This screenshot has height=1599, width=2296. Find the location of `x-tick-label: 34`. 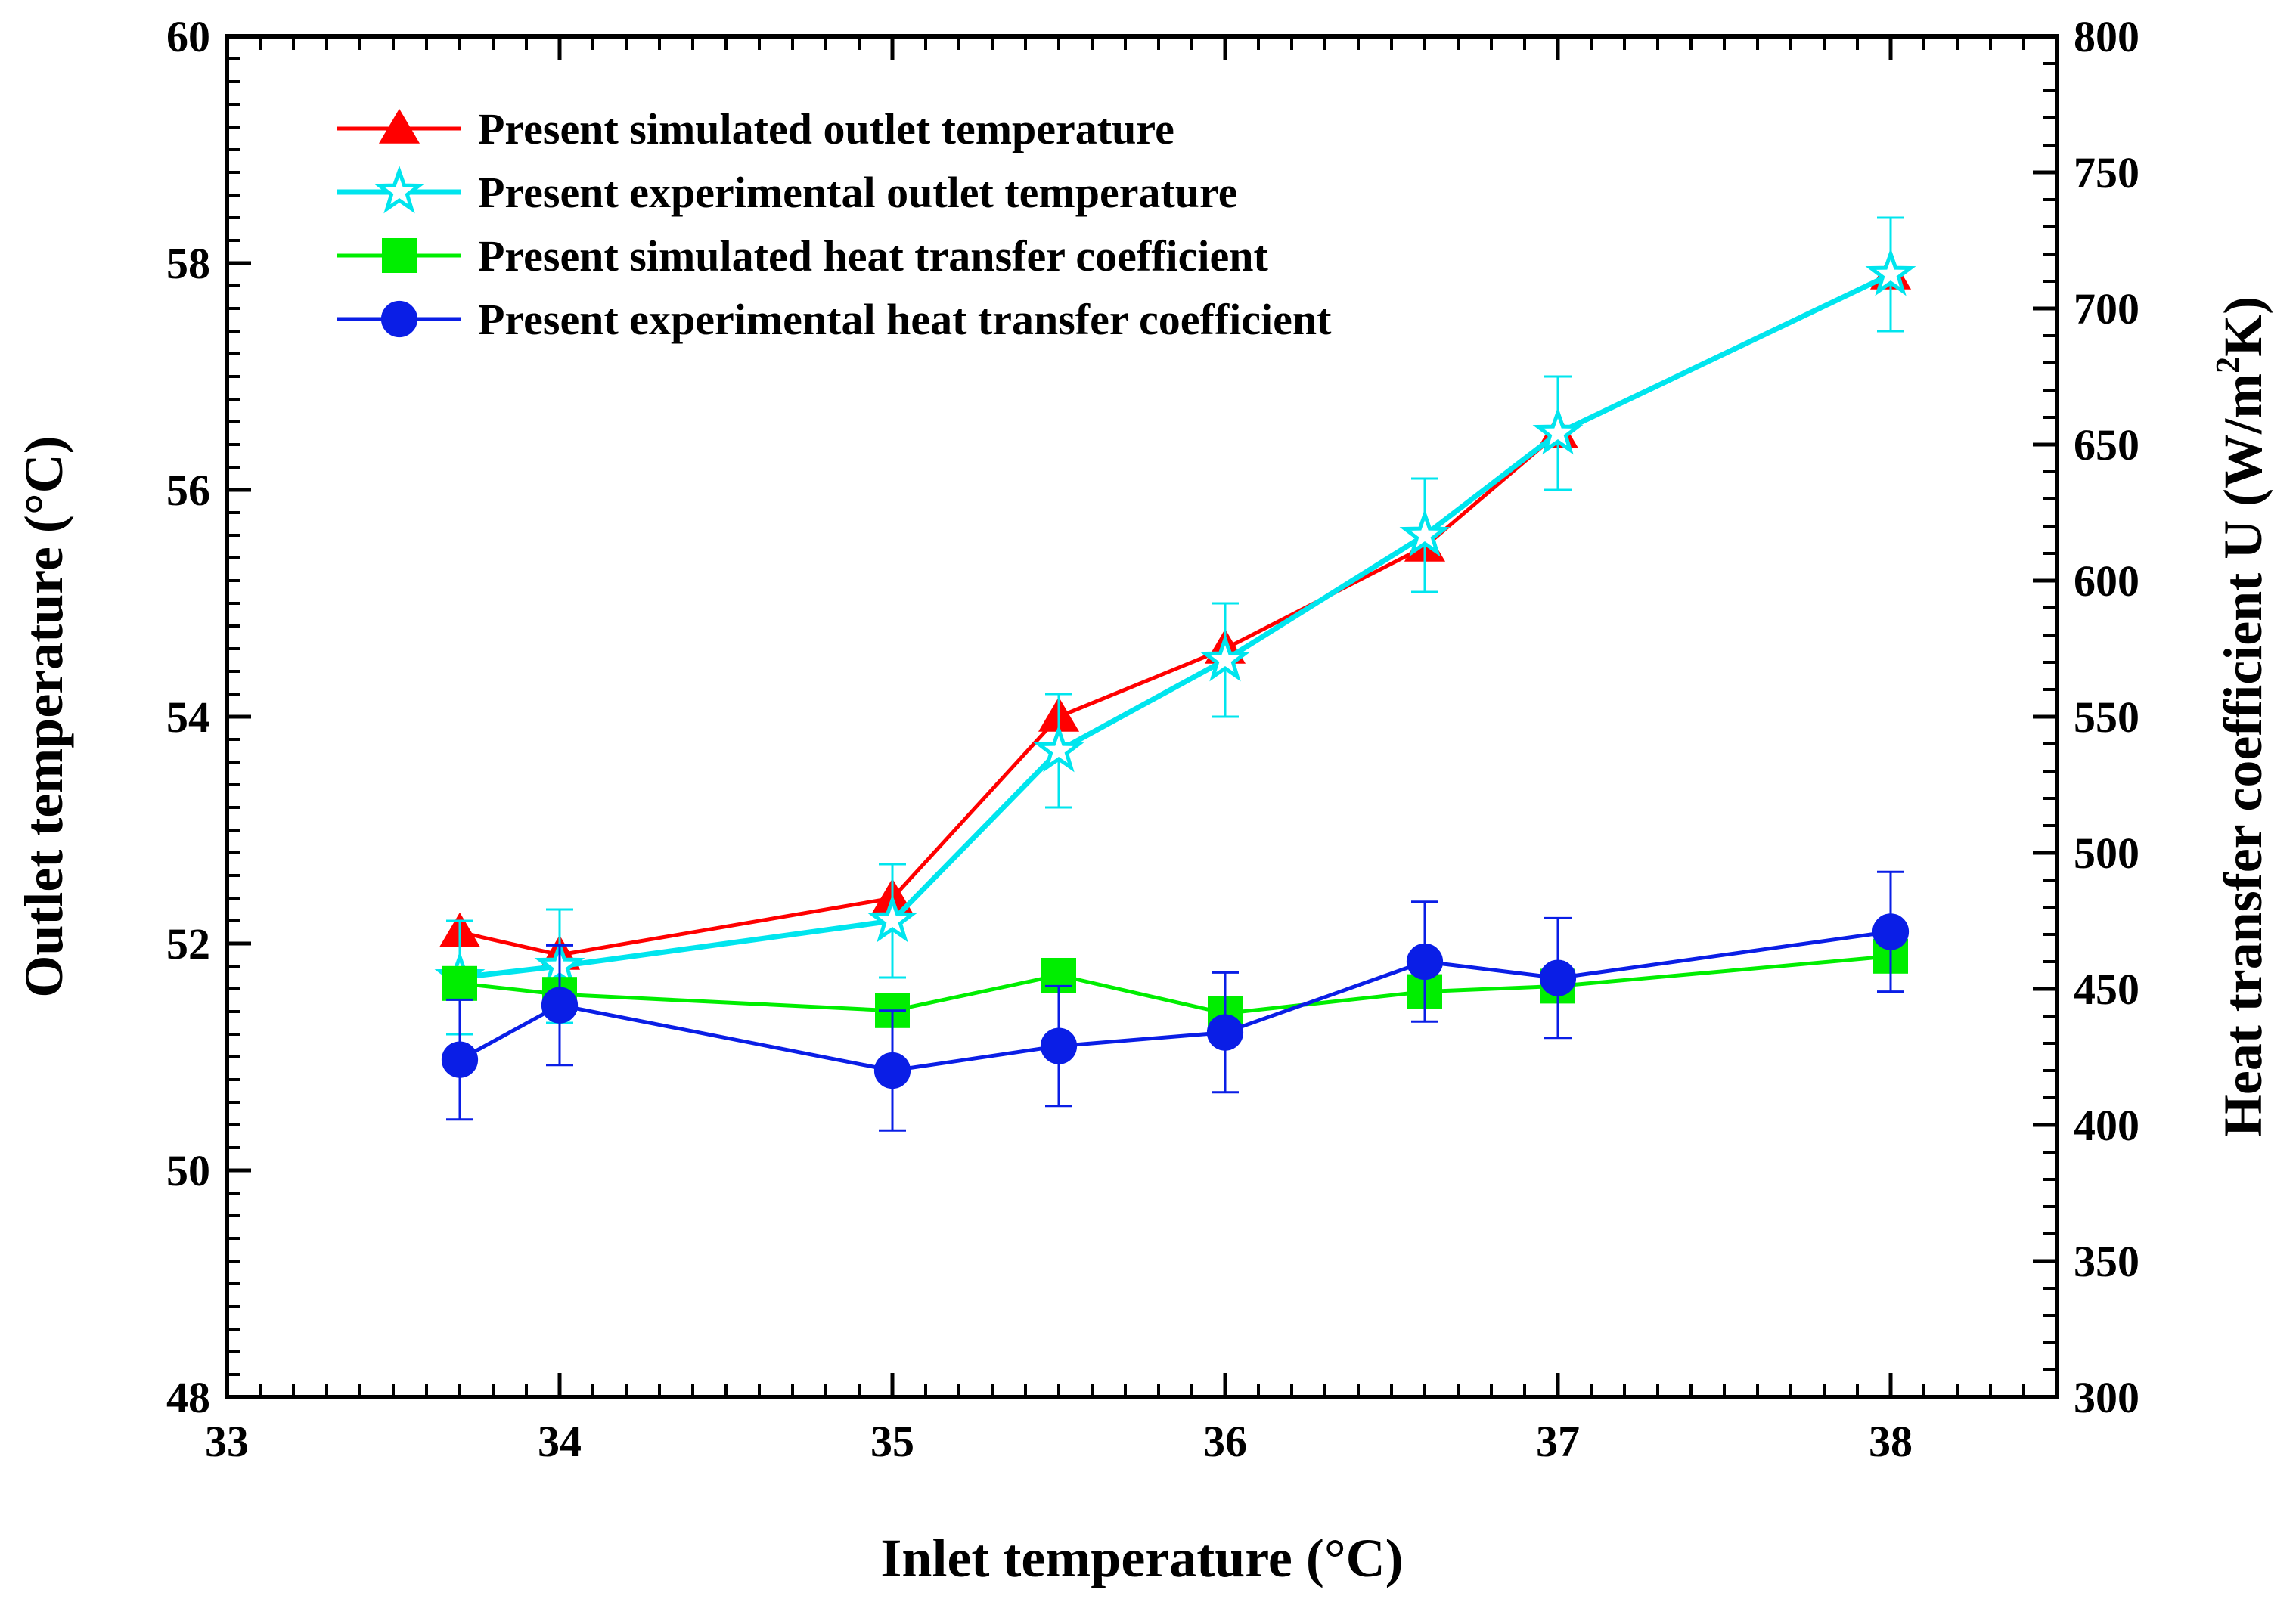

x-tick-label: 34 is located at coordinates (560, 1441).